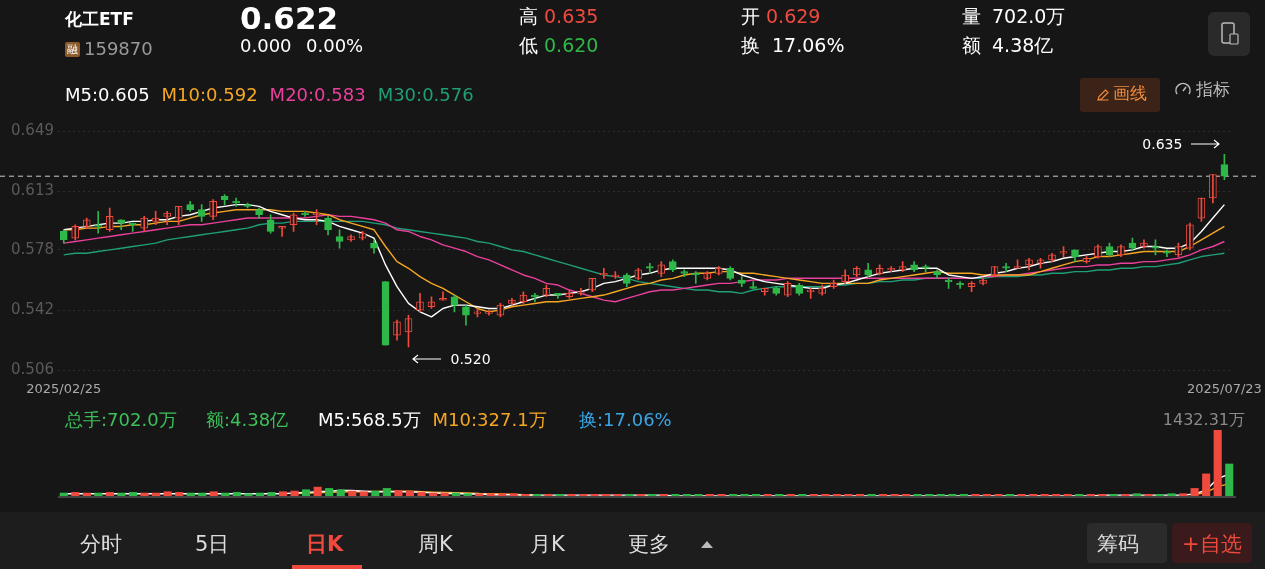 Image resolution: width=1265 pixels, height=569 pixels. I want to click on text: M5:0.605, so click(107, 94).